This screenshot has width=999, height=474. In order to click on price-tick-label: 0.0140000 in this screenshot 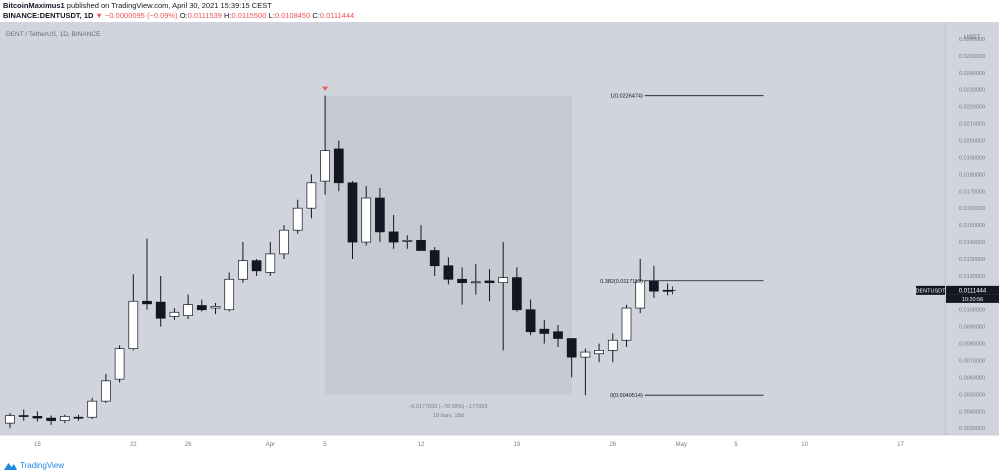, I will do `click(972, 243)`.